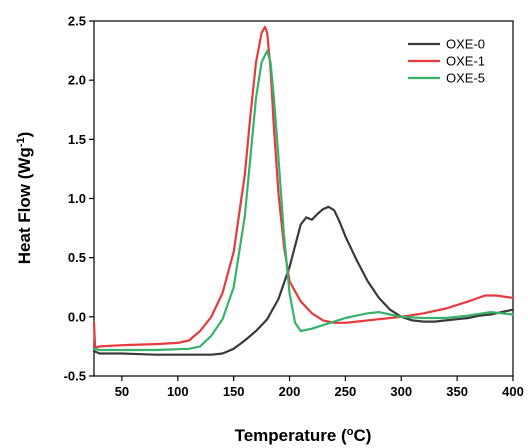  I want to click on legend-label: OXE-0, so click(465, 44).